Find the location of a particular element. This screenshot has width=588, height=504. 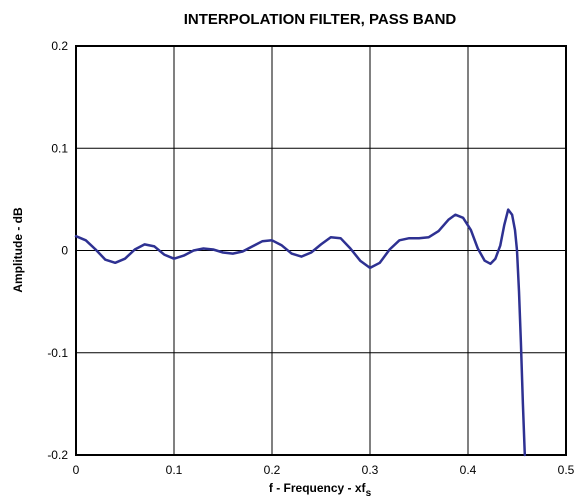

y-tick-label: 0.2 is located at coordinates (59, 46).